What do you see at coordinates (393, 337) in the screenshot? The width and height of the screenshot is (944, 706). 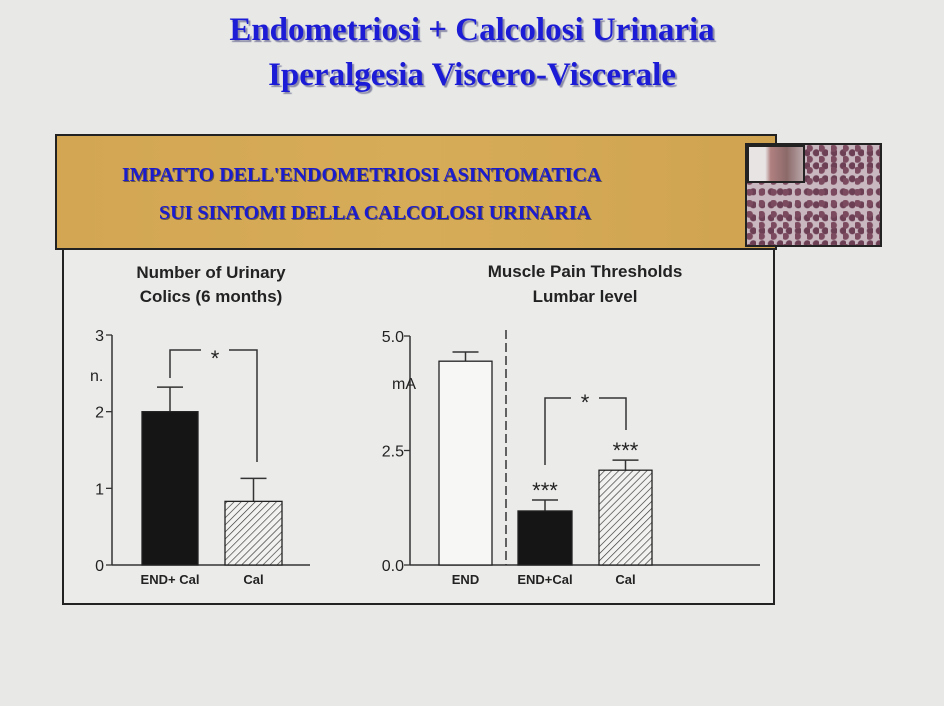 I see `y-tick-label: 5.0` at bounding box center [393, 337].